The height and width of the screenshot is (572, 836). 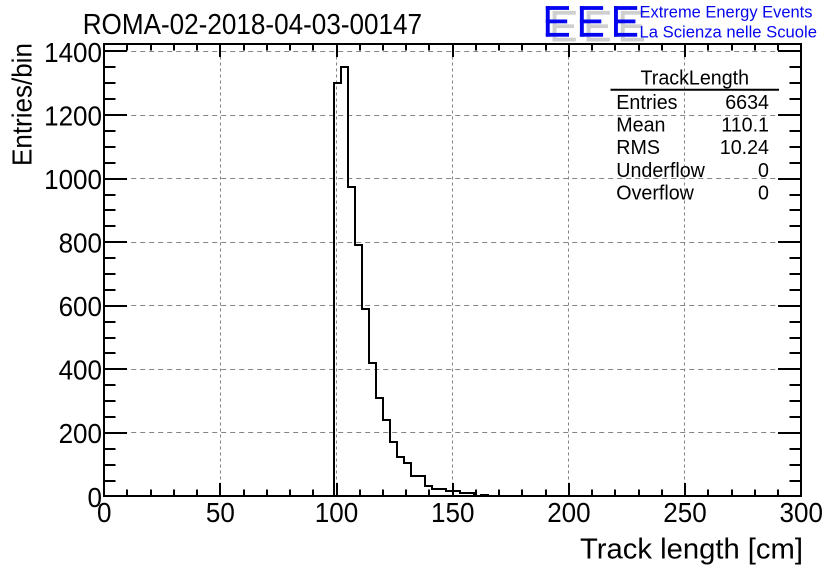 I want to click on svg-text: 100, so click(x=336, y=512).